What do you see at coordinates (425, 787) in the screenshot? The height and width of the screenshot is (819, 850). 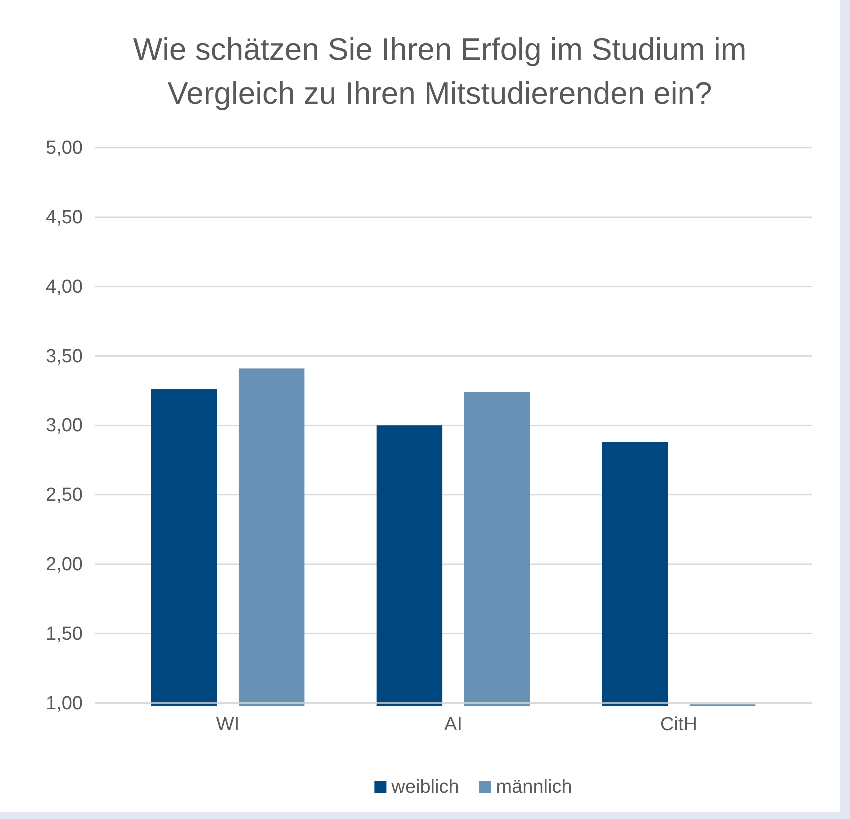 I see `legend-label: weiblich` at bounding box center [425, 787].